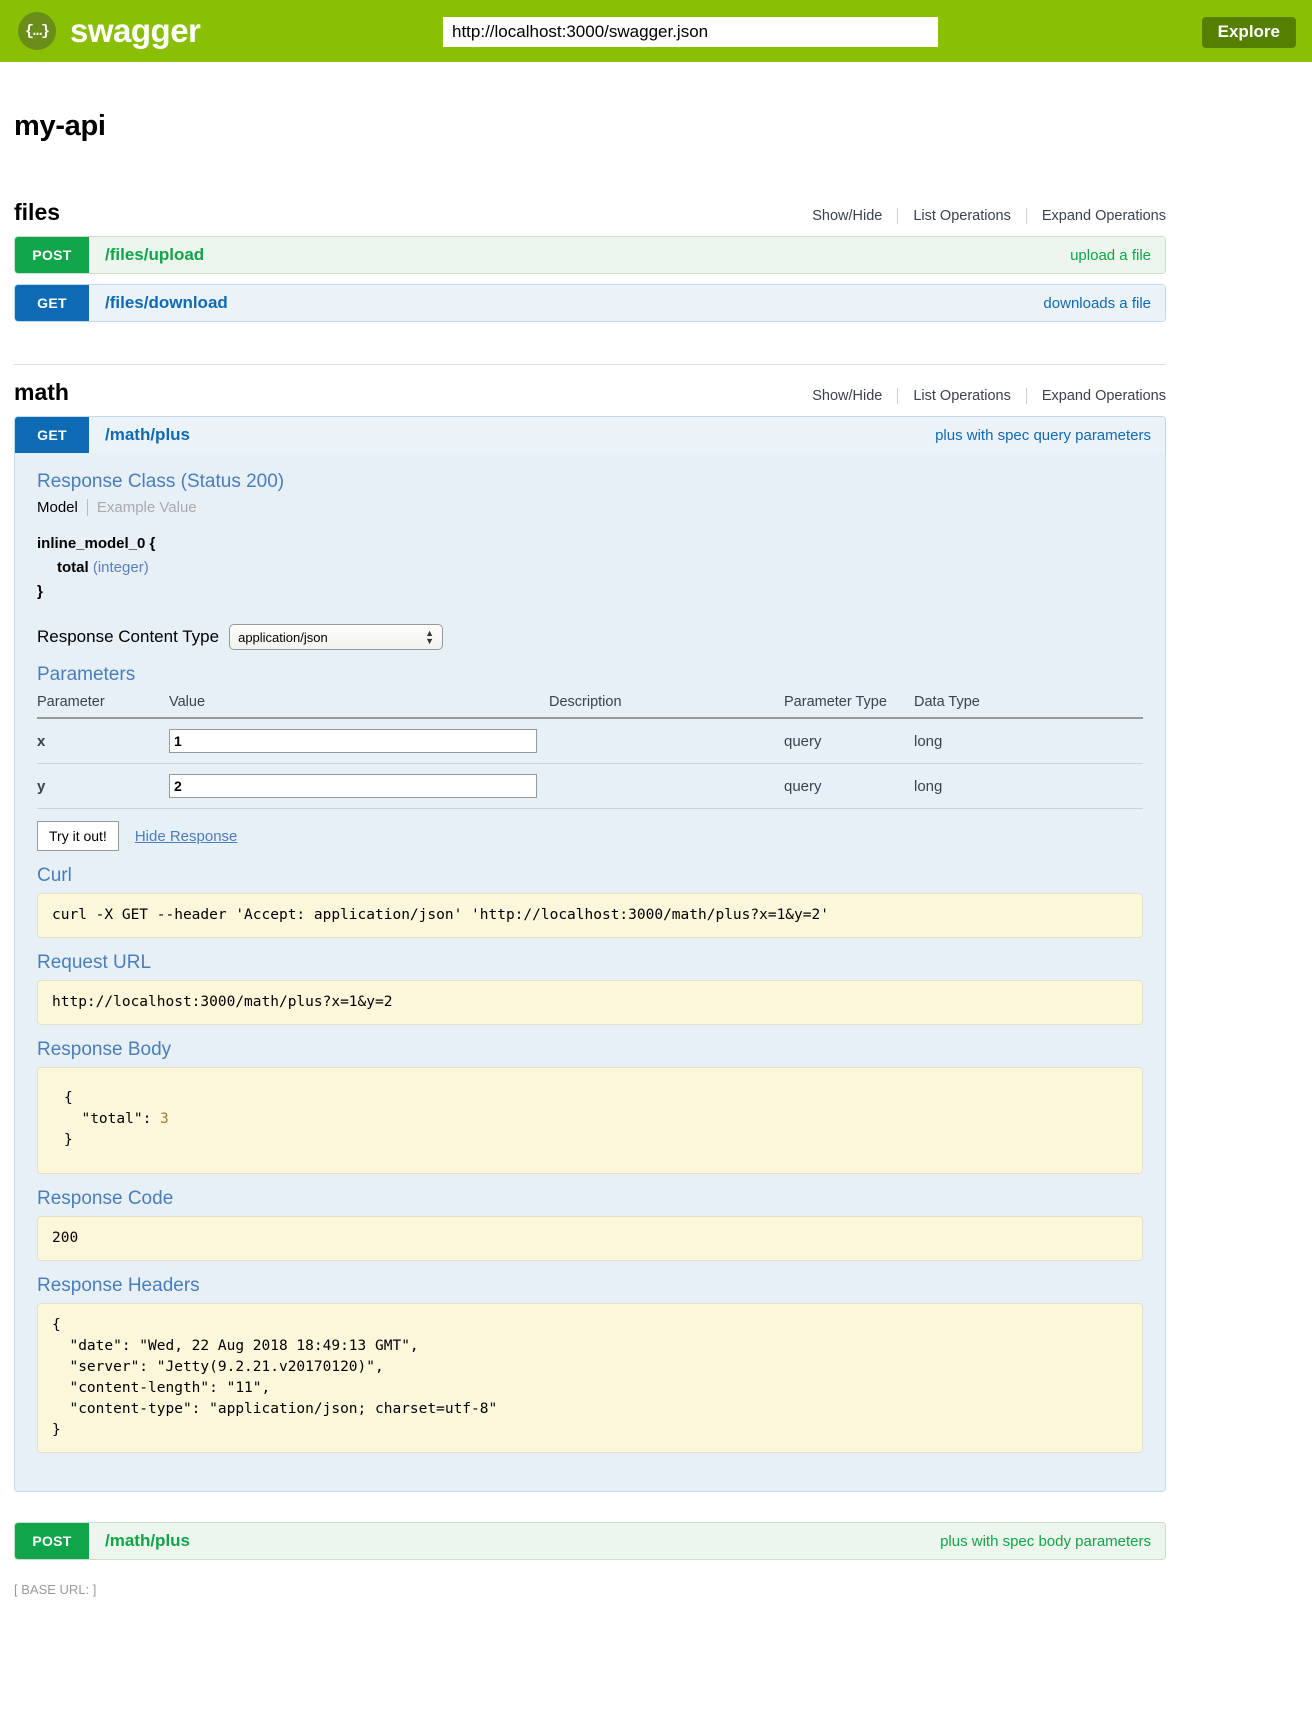 The image size is (1312, 1728). What do you see at coordinates (1028, 705) in the screenshot?
I see `column-data-type: Data Type` at bounding box center [1028, 705].